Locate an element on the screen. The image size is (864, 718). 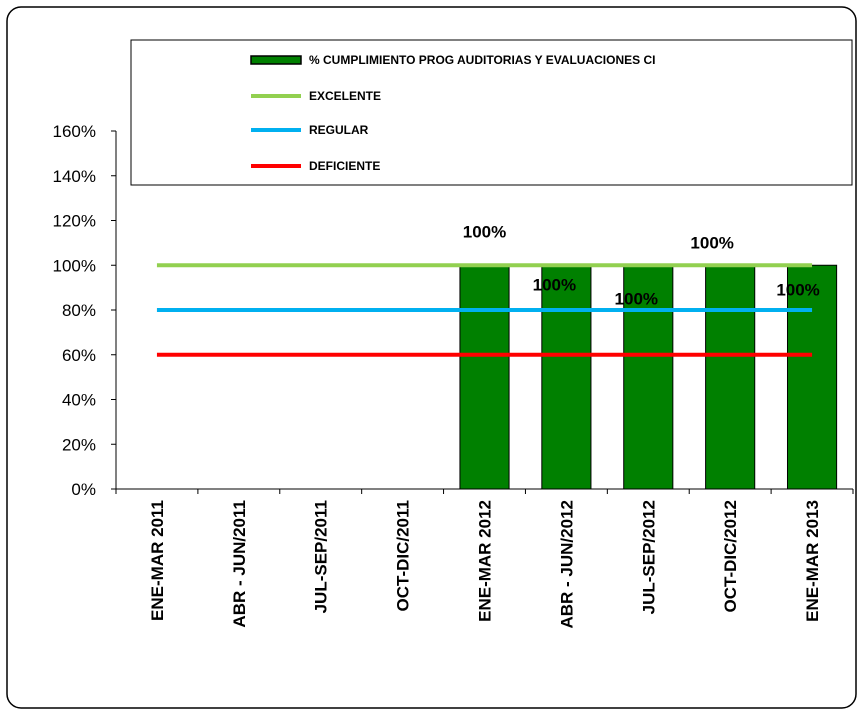
category-label: ABR - JUN/2011 is located at coordinates (239, 564).